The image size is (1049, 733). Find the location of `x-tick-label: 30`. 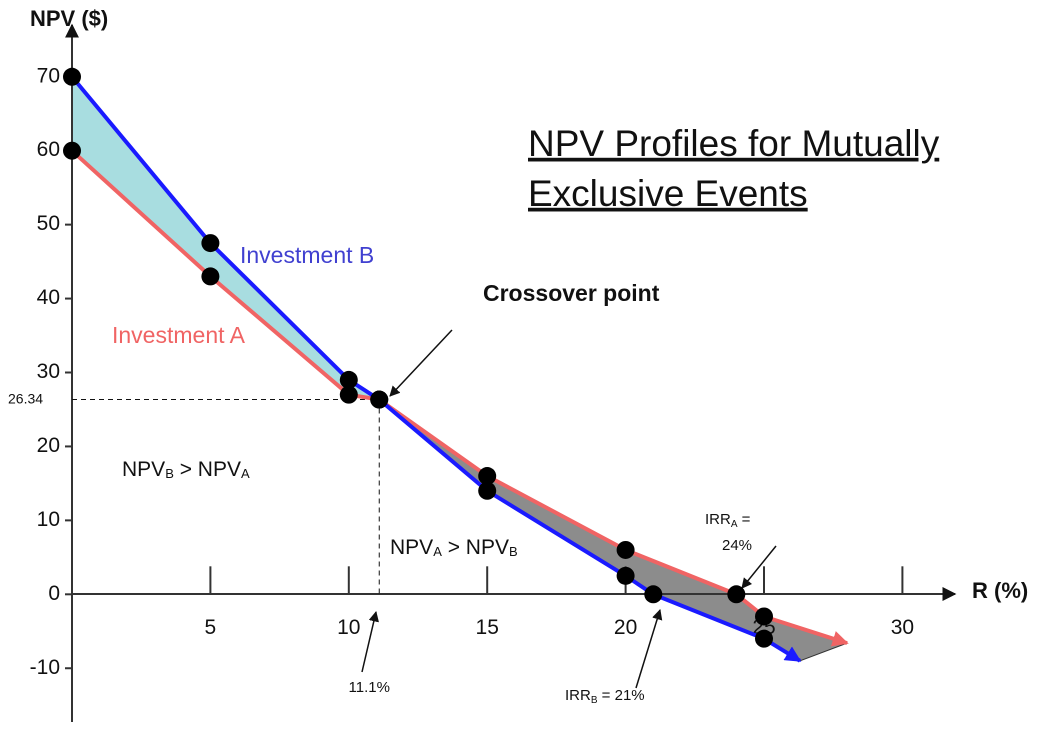

x-tick-label: 30 is located at coordinates (902, 627).